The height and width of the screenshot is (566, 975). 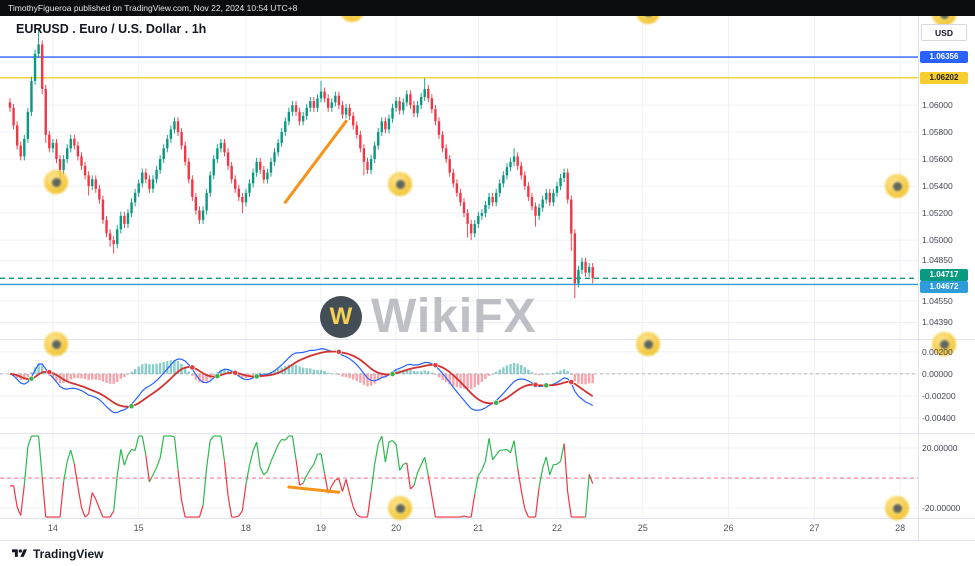 What do you see at coordinates (556, 528) in the screenshot?
I see `time-axis-label: 22` at bounding box center [556, 528].